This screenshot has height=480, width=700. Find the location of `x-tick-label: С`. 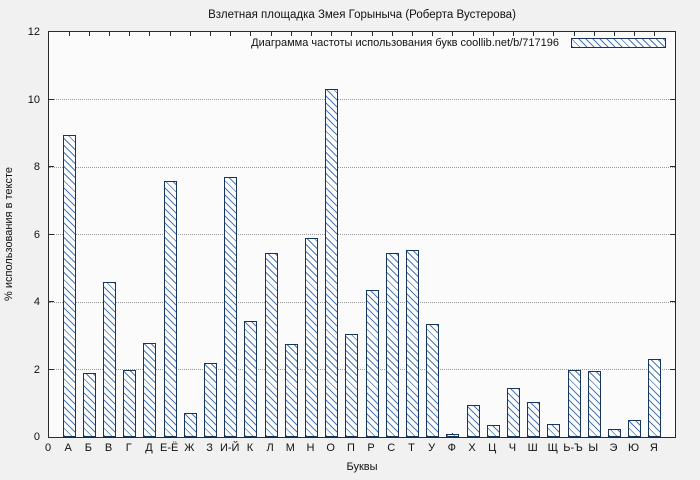

x-tick-label: С is located at coordinates (391, 448).